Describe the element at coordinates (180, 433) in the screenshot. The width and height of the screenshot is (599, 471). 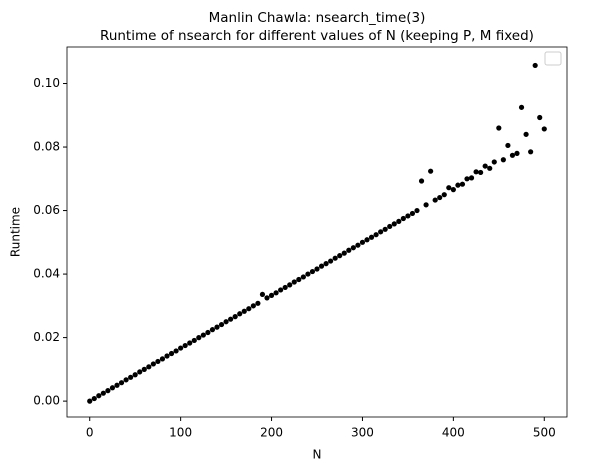
I see `x-tick-label: 100` at that location.